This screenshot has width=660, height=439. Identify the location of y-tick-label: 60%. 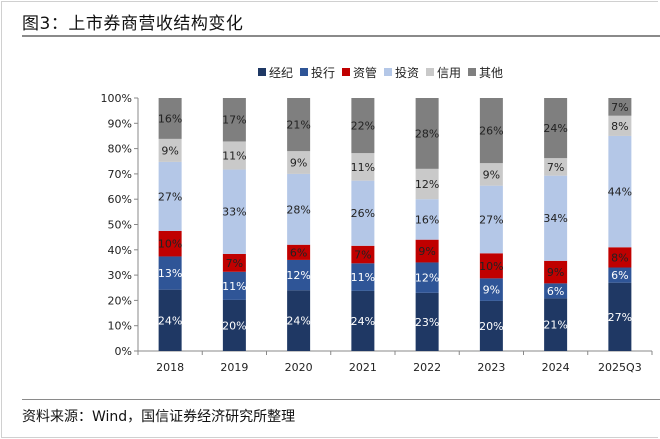
(120, 199).